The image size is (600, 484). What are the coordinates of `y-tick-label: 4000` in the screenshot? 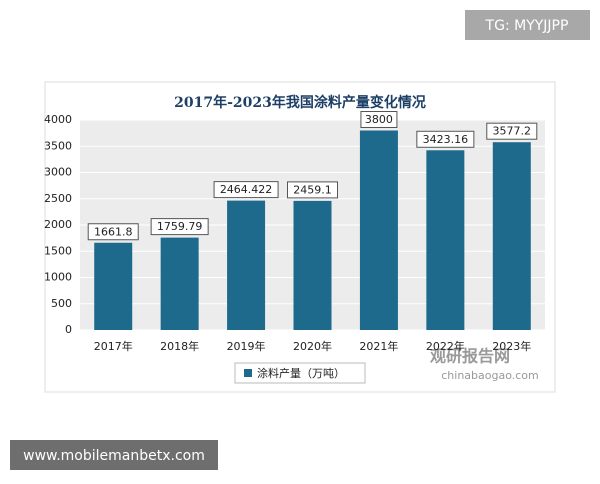 It's located at (58, 119).